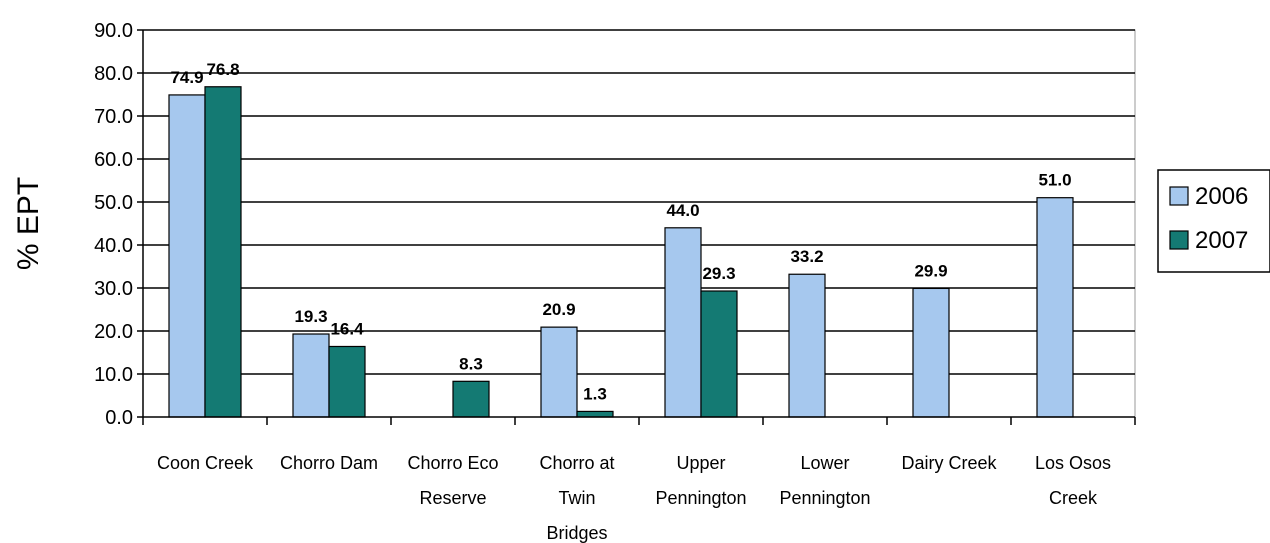 The height and width of the screenshot is (543, 1270). Describe the element at coordinates (1213, 221) in the screenshot. I see `legend: 2006 2007` at that location.